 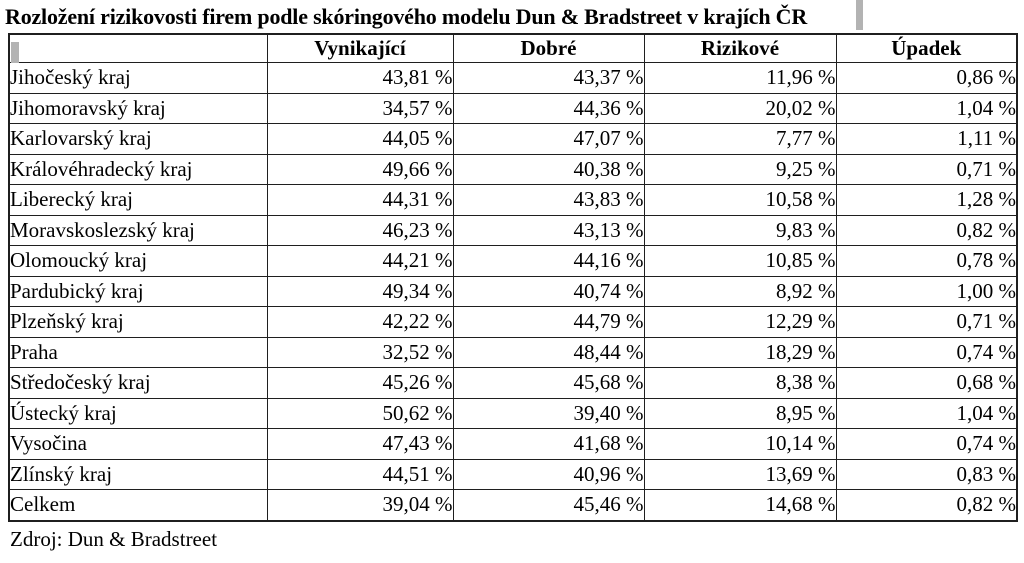 I want to click on value-cell: 48,44 %, so click(x=548, y=352).